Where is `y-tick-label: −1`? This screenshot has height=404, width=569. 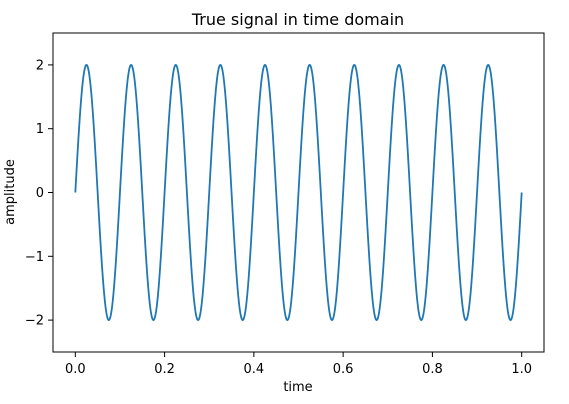 y-tick-label: −1 is located at coordinates (34, 257).